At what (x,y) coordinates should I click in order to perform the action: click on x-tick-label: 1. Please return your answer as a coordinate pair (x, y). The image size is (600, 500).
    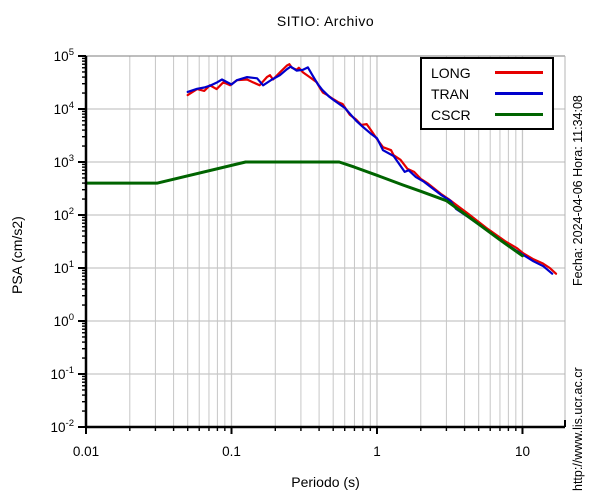
    Looking at the image, I should click on (377, 451).